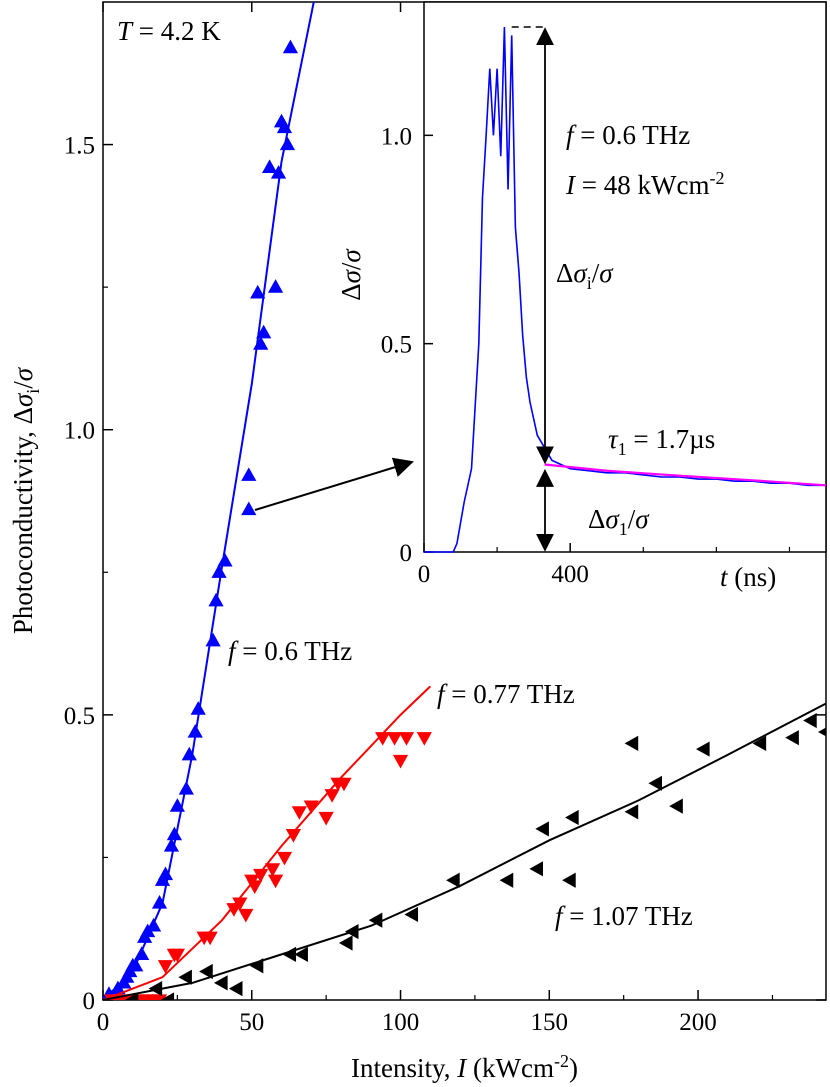 The height and width of the screenshot is (1087, 830). What do you see at coordinates (661, 441) in the screenshot?
I see `time-constant-label: τ1 = 1.7µs` at bounding box center [661, 441].